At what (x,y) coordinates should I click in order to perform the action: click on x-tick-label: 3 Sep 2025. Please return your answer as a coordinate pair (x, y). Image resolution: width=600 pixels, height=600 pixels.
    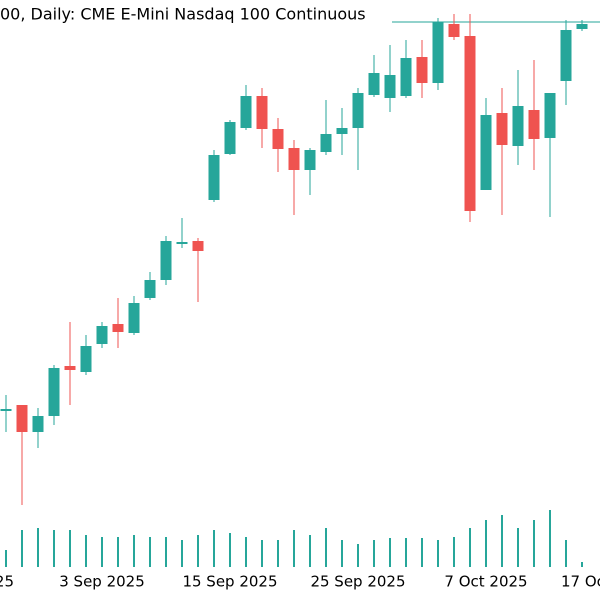
    Looking at the image, I should click on (102, 582).